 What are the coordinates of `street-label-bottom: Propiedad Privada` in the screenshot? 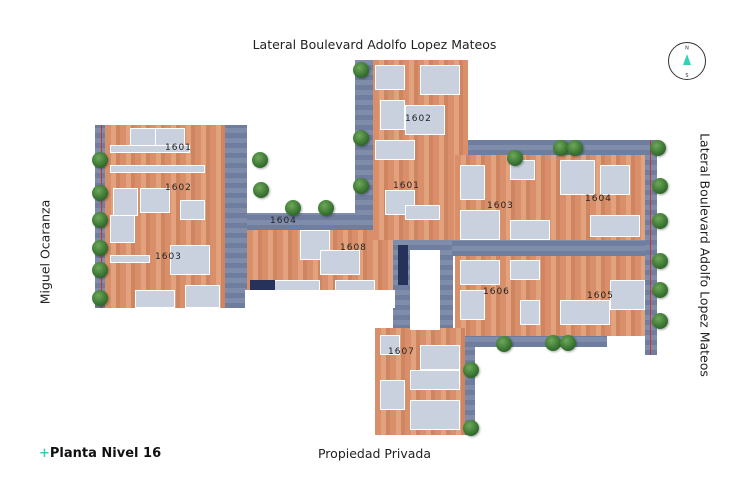 It's located at (374, 453).